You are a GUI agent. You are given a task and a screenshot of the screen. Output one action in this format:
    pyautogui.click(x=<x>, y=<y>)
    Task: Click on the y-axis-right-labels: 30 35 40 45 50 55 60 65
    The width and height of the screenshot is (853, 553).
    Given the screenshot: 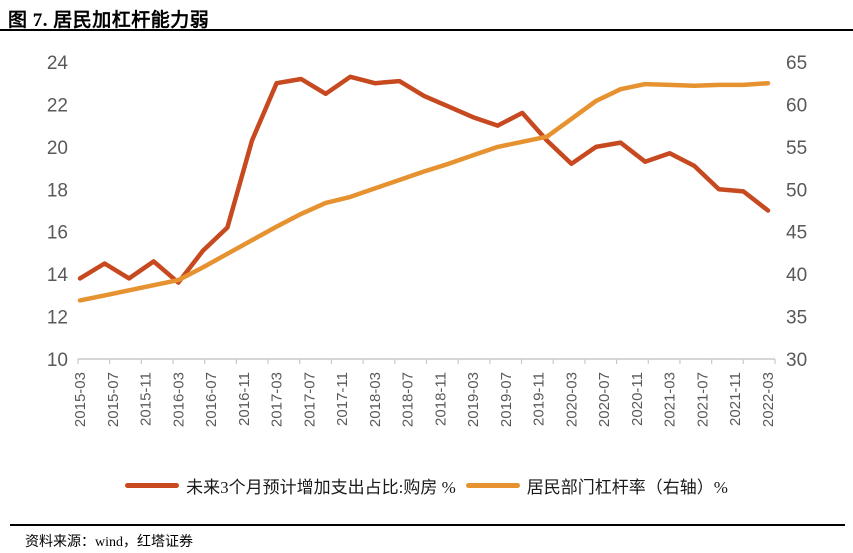 What is the action you would take?
    pyautogui.click(x=796, y=212)
    